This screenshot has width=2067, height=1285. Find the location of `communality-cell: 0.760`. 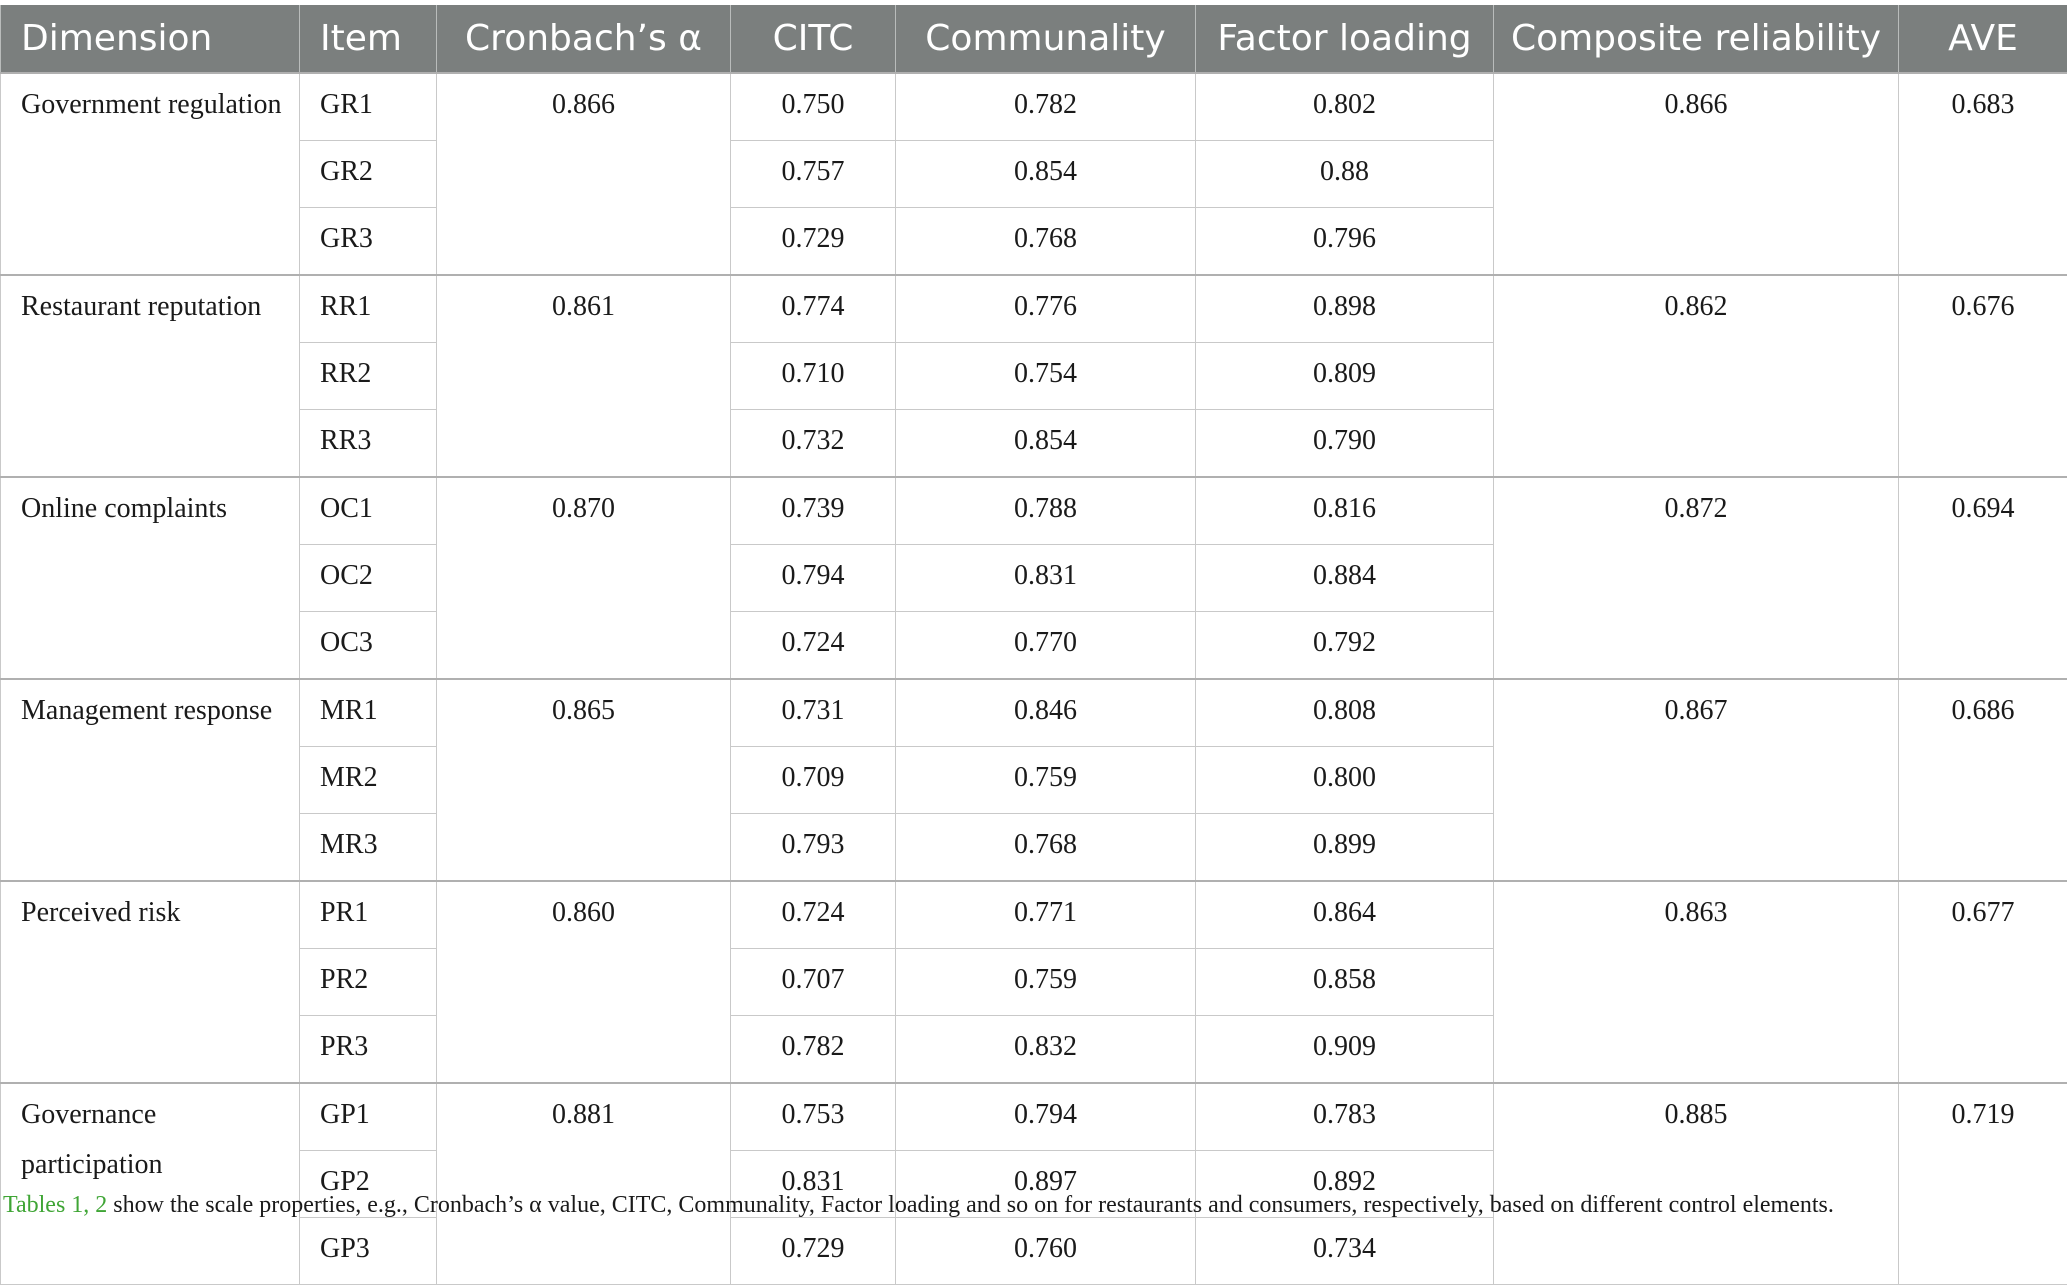

communality-cell: 0.760 is located at coordinates (1046, 1251).